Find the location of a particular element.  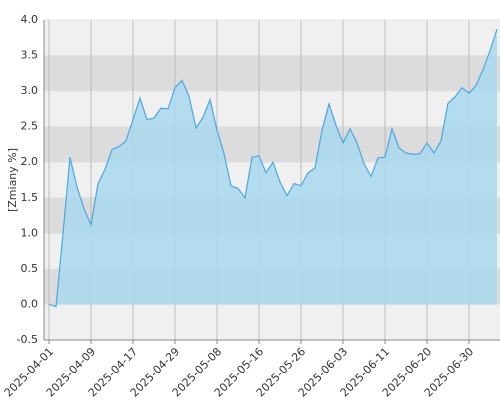

y-tick-label: 2.0 is located at coordinates (30, 161).